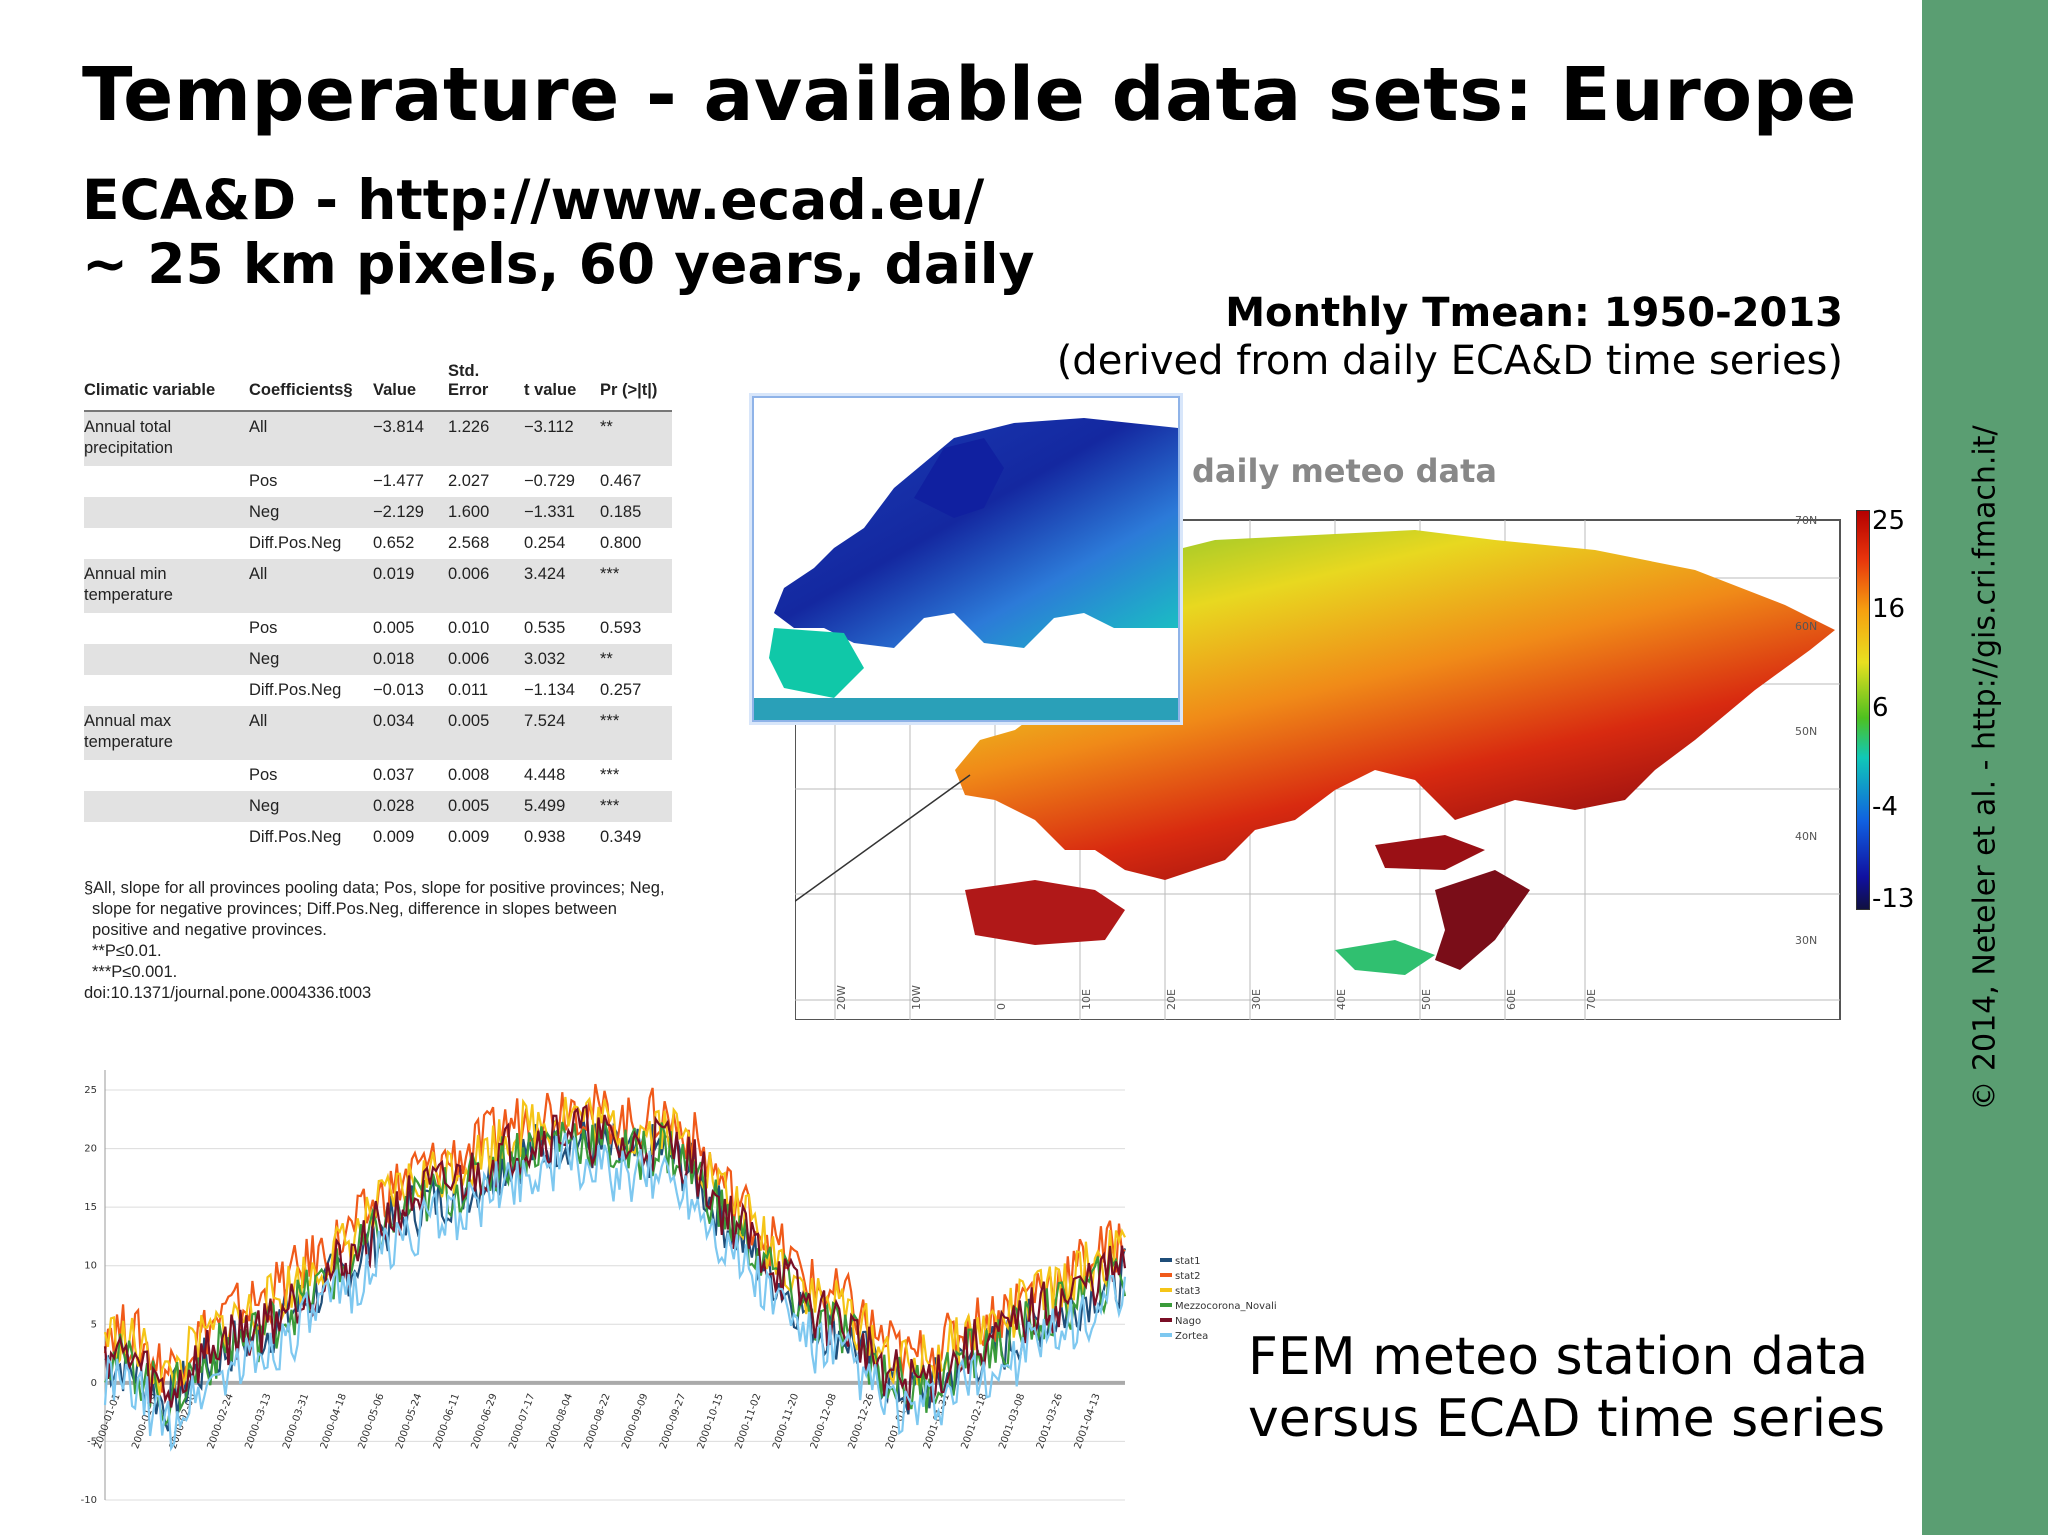 This screenshot has height=1535, width=2048. I want to click on chart-ytick-label: -5, so click(92, 1441).